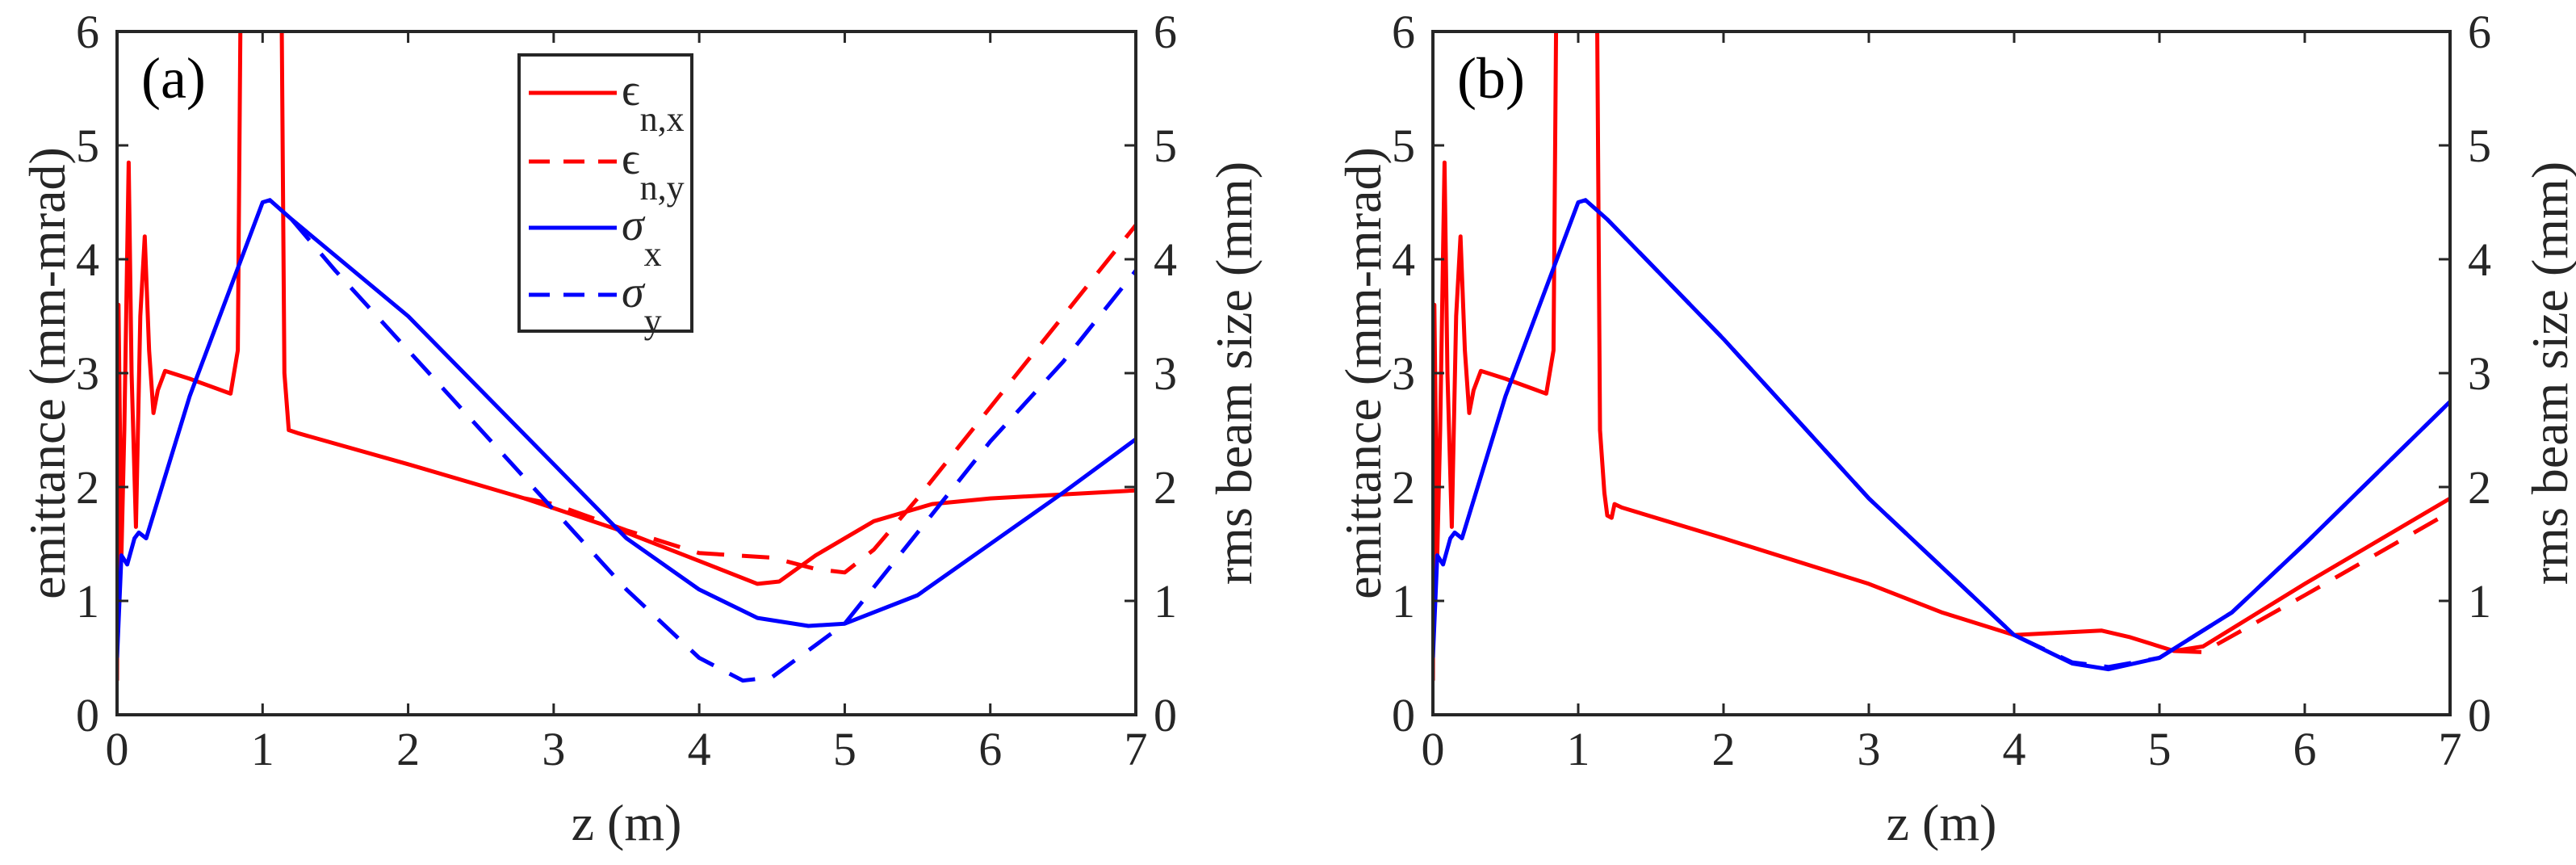  What do you see at coordinates (662, 119) in the screenshot?
I see `legend-subscript: n,x` at bounding box center [662, 119].